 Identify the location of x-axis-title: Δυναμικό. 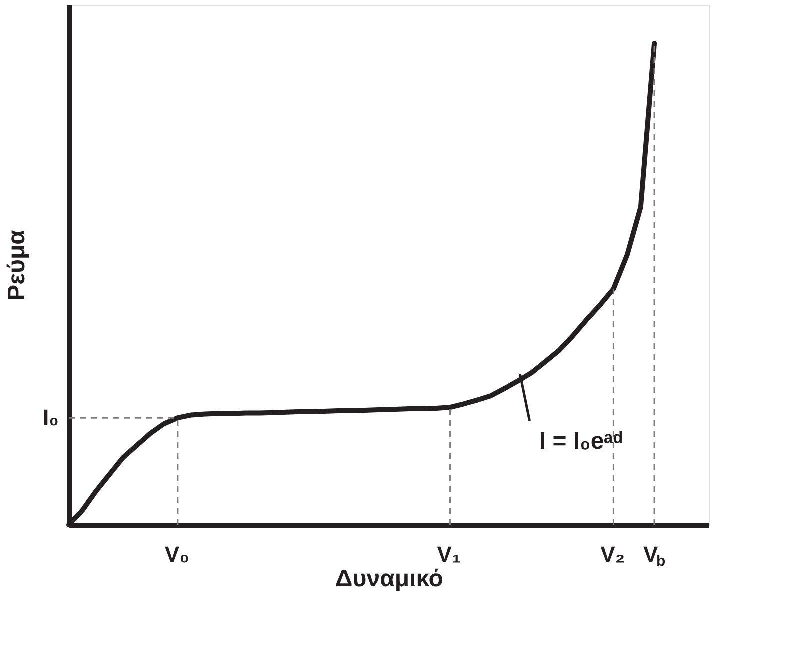
(390, 579).